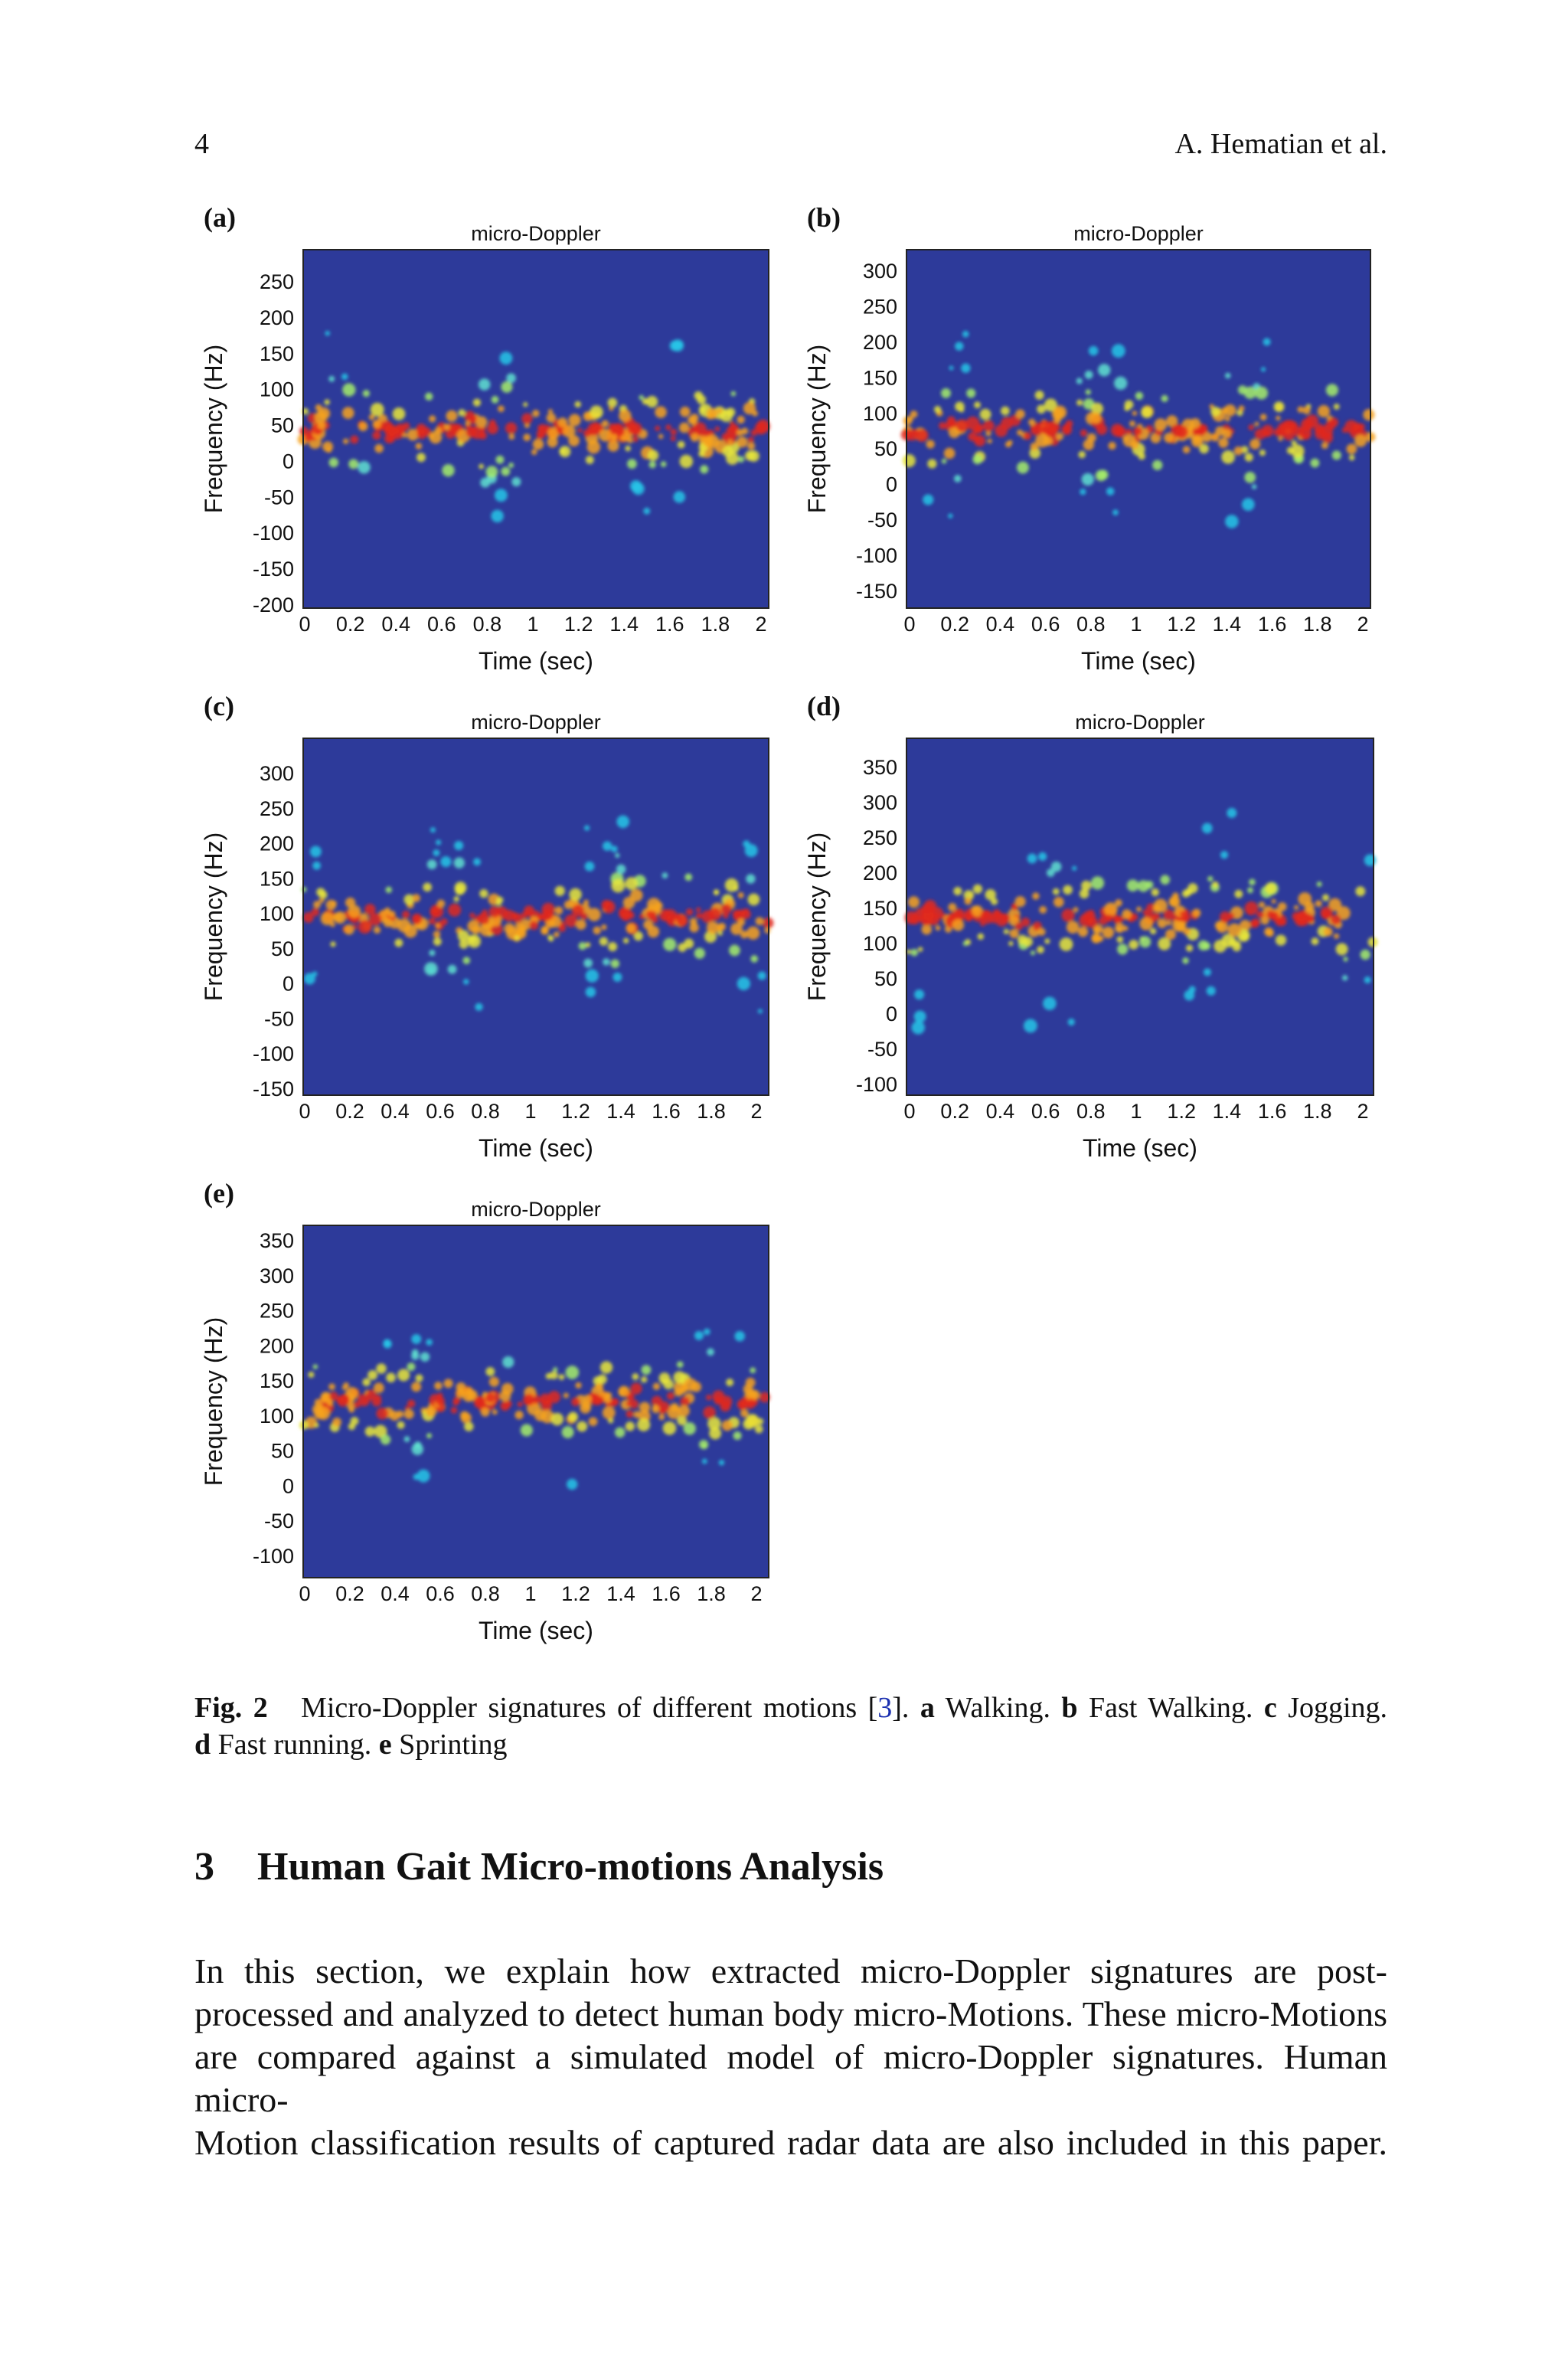 The height and width of the screenshot is (2378, 1568). Describe the element at coordinates (288, 985) in the screenshot. I see `y-tick-label: 0` at that location.